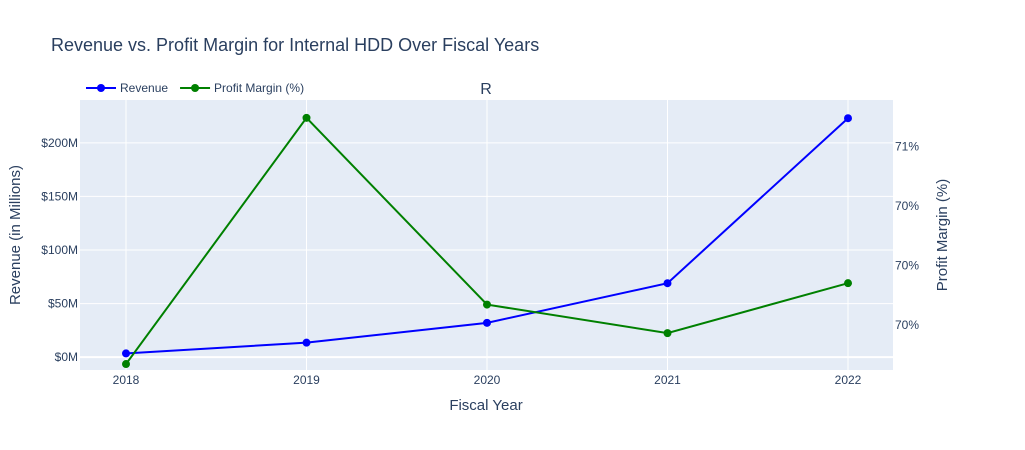 This screenshot has width=1025, height=450. What do you see at coordinates (485, 405) in the screenshot?
I see `x-axis-label: Fiscal Year` at bounding box center [485, 405].